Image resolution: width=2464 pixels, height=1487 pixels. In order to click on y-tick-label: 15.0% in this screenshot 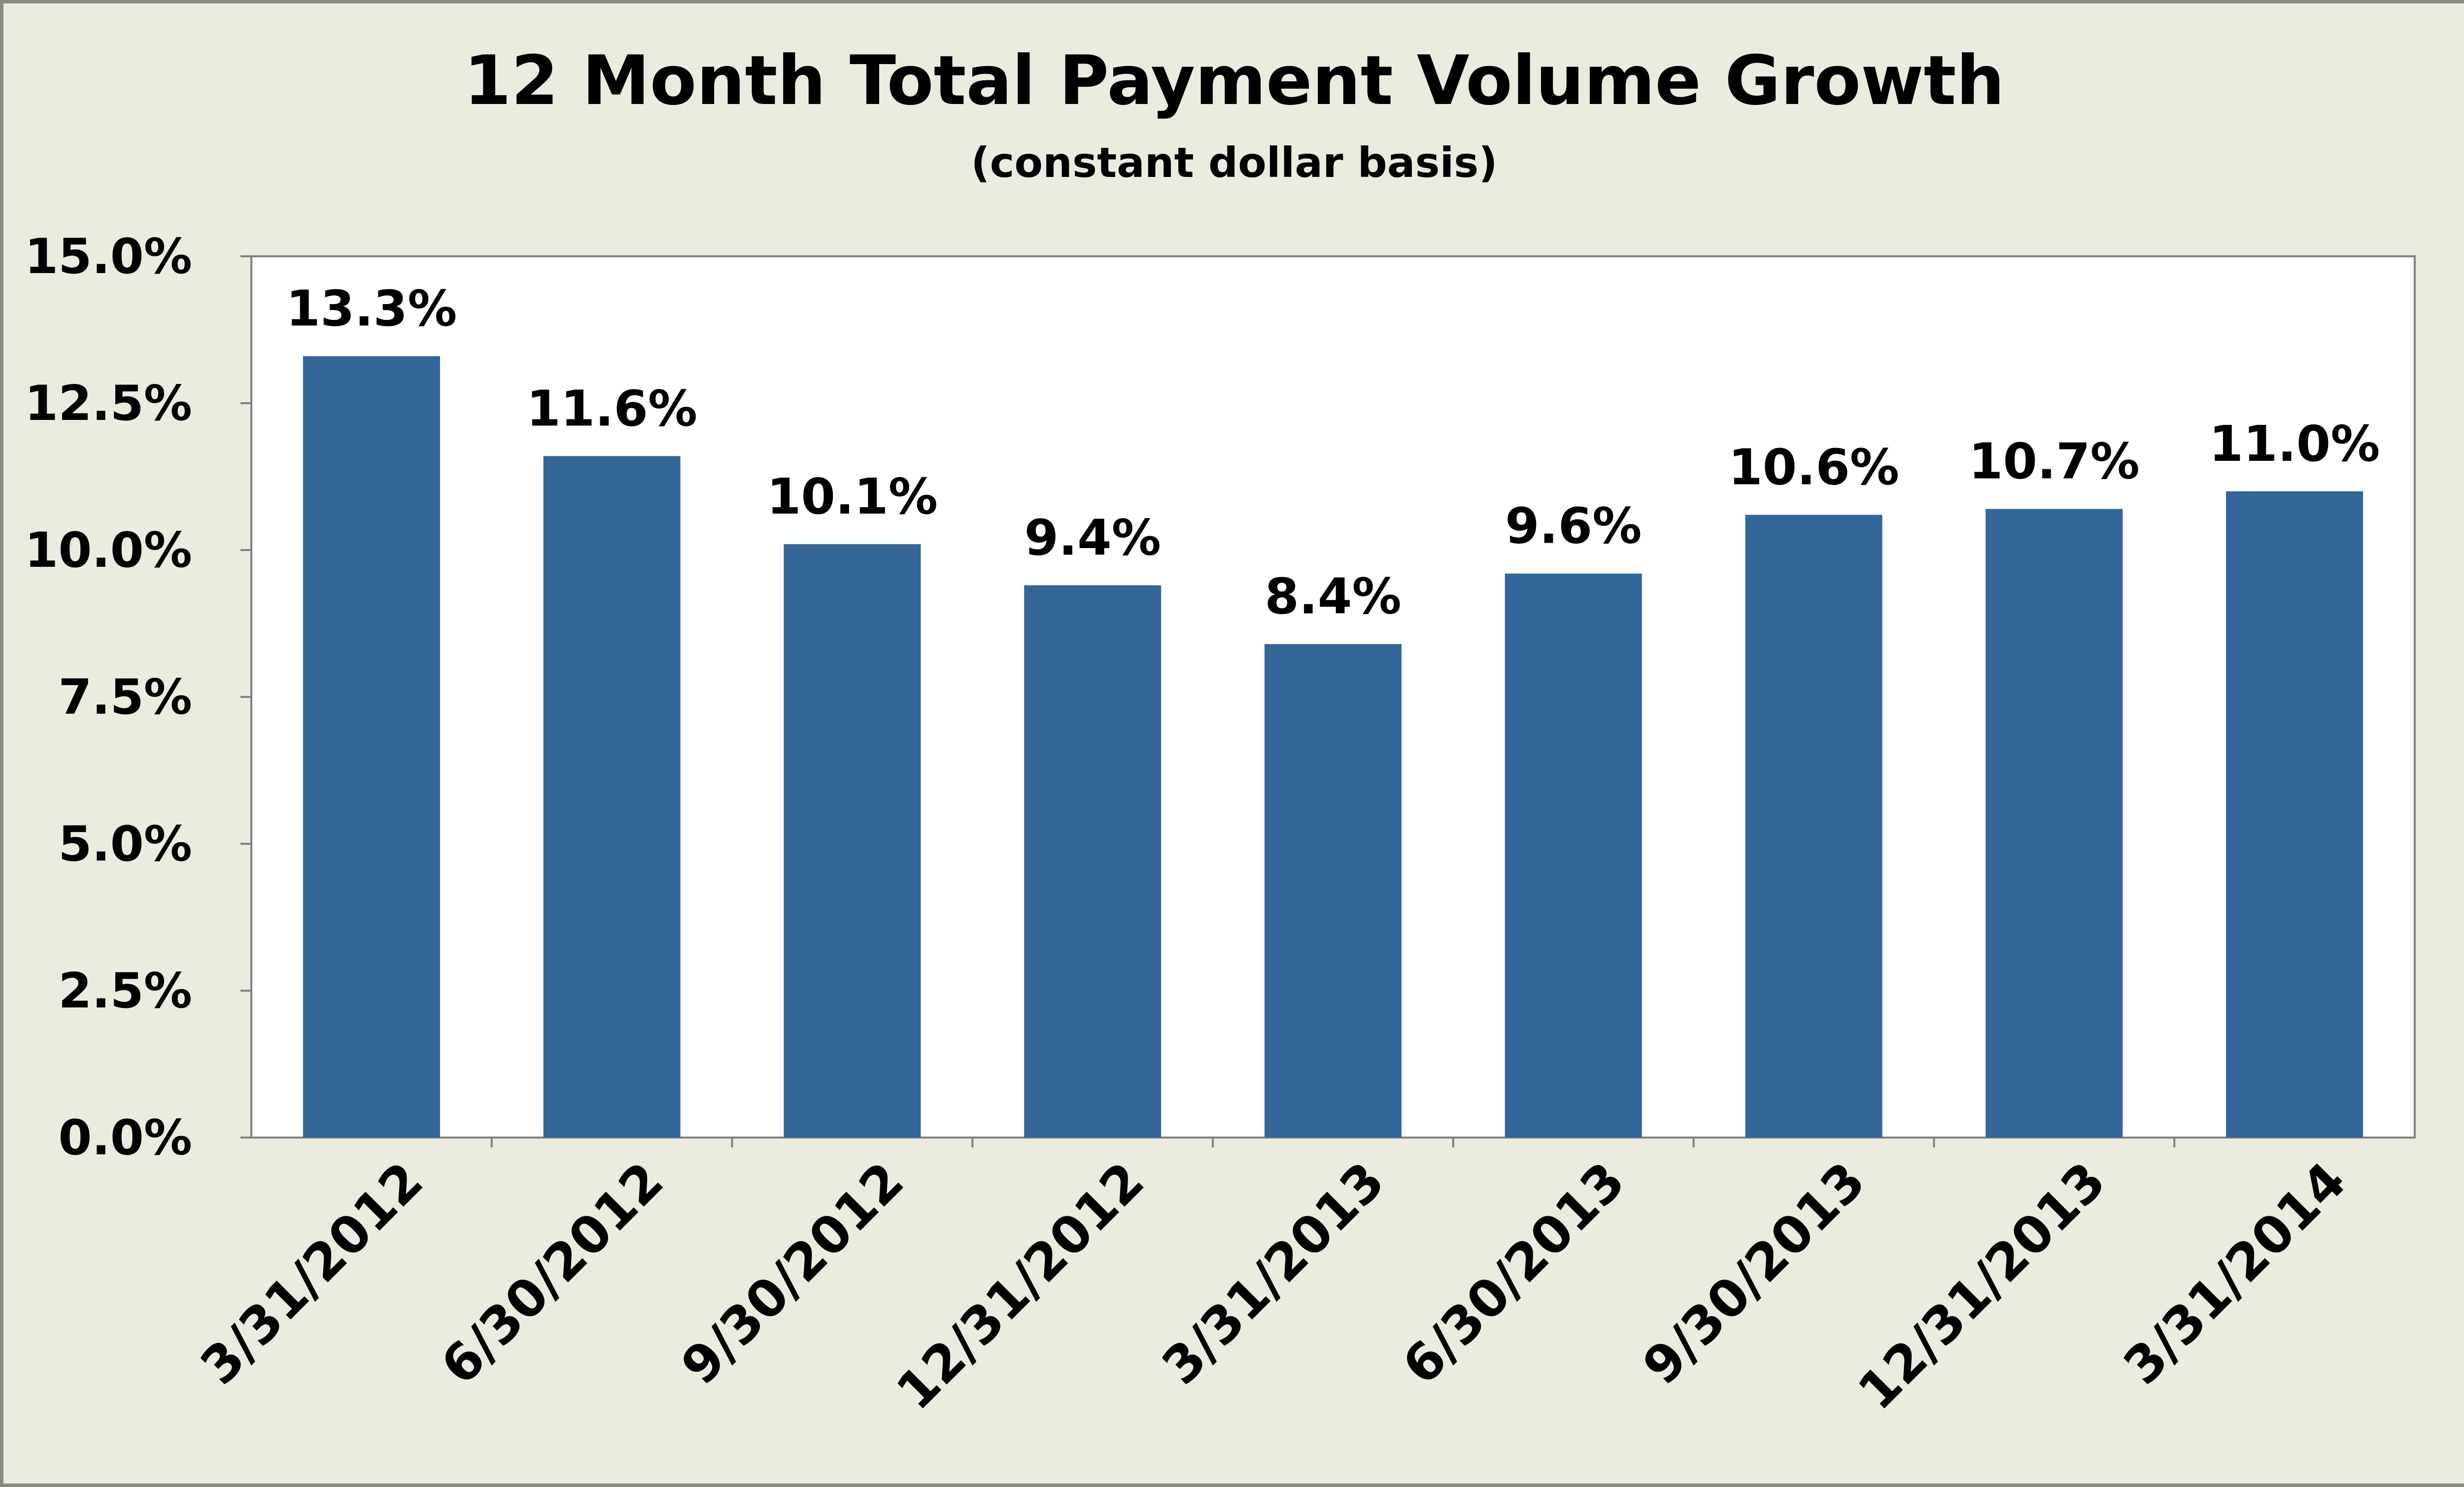, I will do `click(108, 257)`.